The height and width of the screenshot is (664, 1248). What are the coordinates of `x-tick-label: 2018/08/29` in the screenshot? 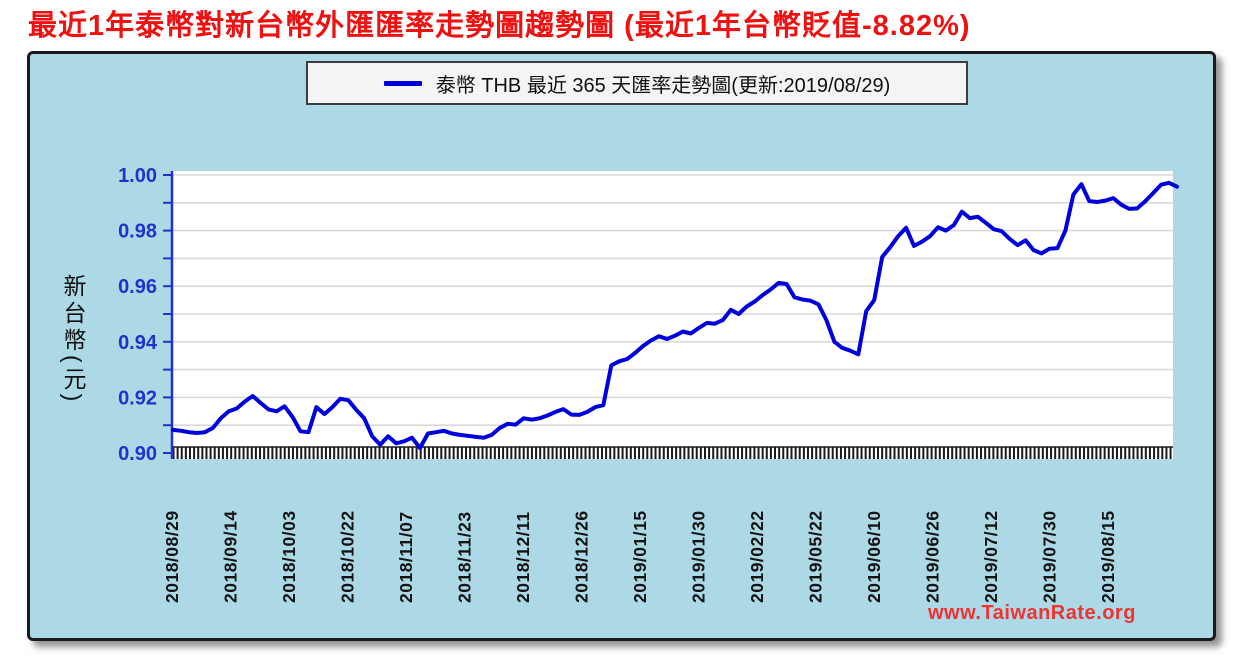 It's located at (172, 556).